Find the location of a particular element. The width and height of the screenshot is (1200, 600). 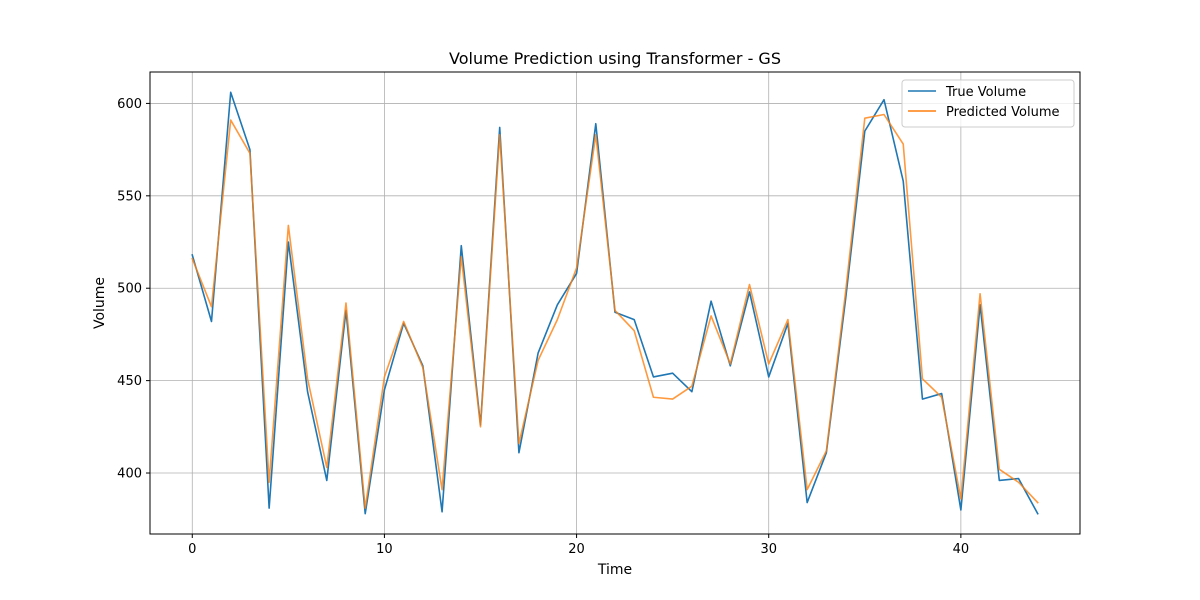

legend: True Volume Predicted Volume is located at coordinates (988, 103).